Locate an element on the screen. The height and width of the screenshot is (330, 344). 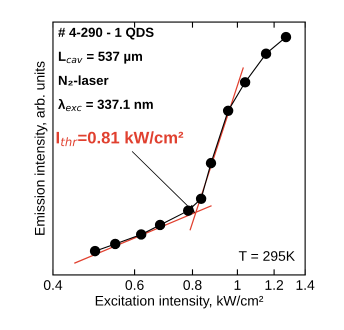
x-tick-label: 1.4 is located at coordinates (305, 285).